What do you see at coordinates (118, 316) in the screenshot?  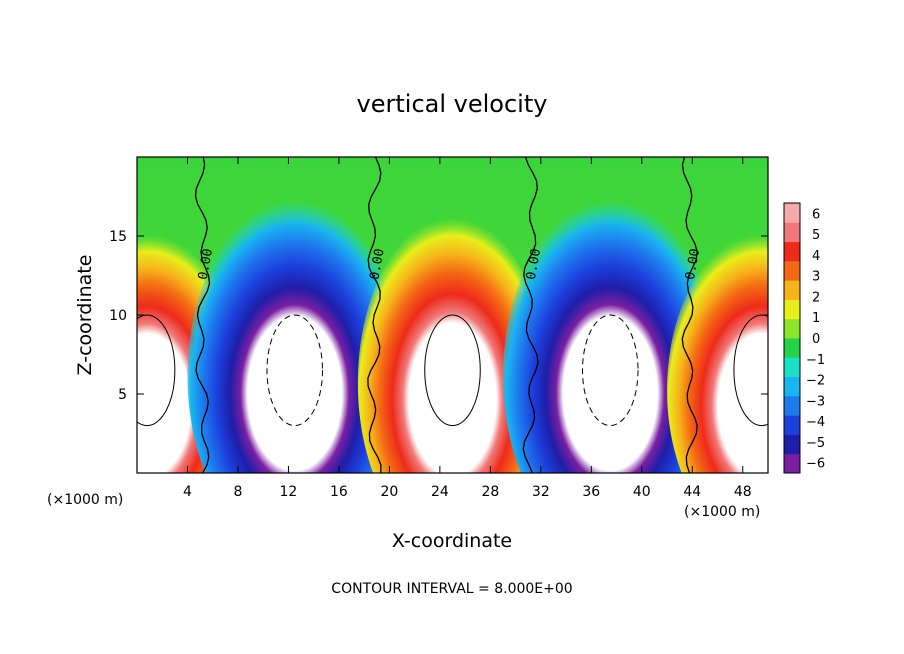 I see `y-tick-label: 10` at bounding box center [118, 316].